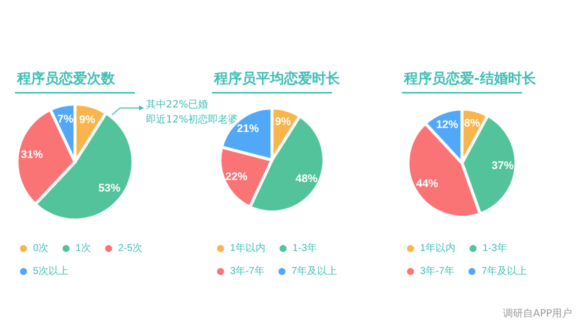  I want to click on chart-title: 程序员恋爱-结婚时长, so click(470, 78).